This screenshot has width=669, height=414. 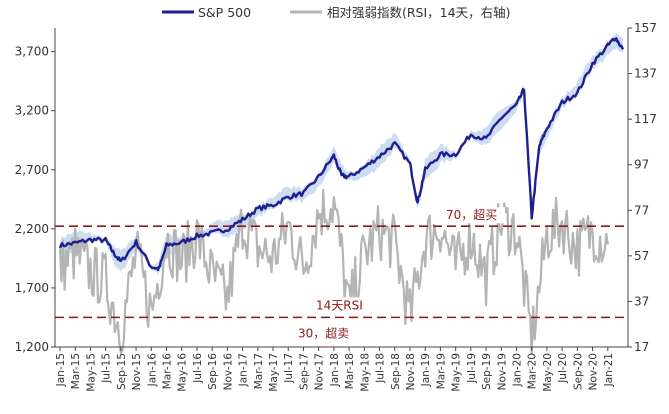 What do you see at coordinates (641, 210) in the screenshot?
I see `y-right-tick-label: 77` at bounding box center [641, 210].